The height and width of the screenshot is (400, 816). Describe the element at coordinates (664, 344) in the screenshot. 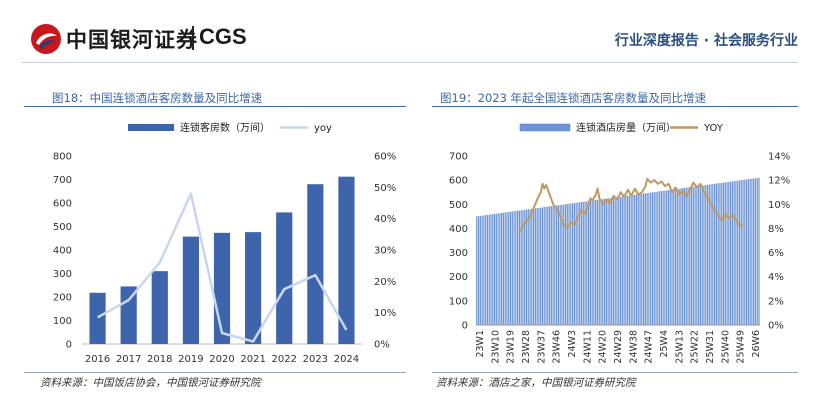

I see `x-tick-label: 25W4` at that location.